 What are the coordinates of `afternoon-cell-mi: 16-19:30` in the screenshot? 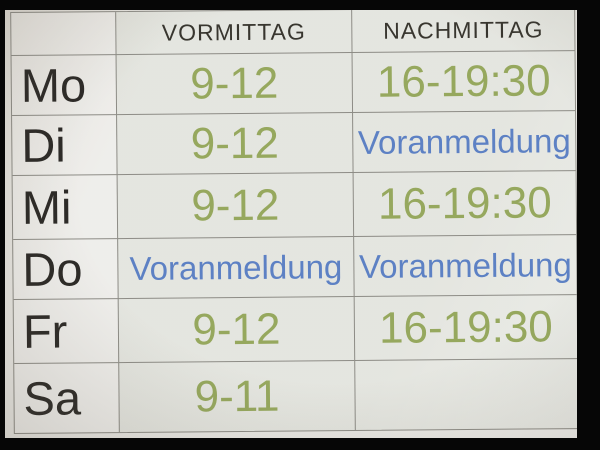 It's located at (464, 203).